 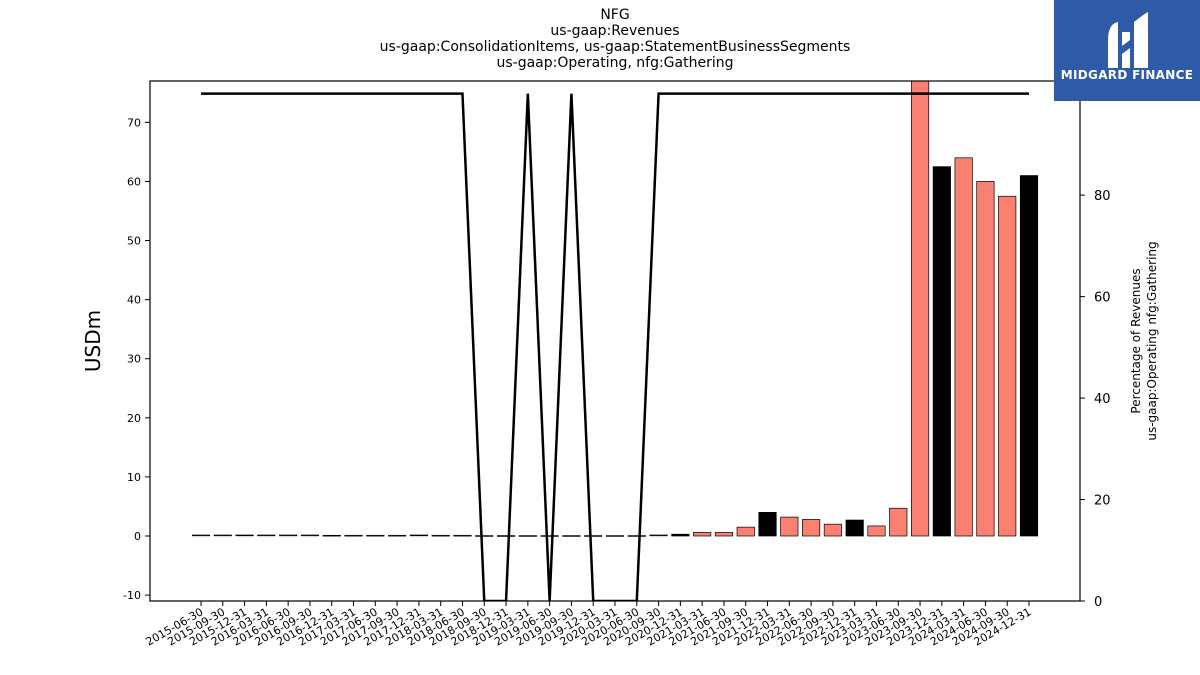 I want to click on title-line-4: us-gaap:Operating, nfg:Gathering, so click(x=615, y=63).